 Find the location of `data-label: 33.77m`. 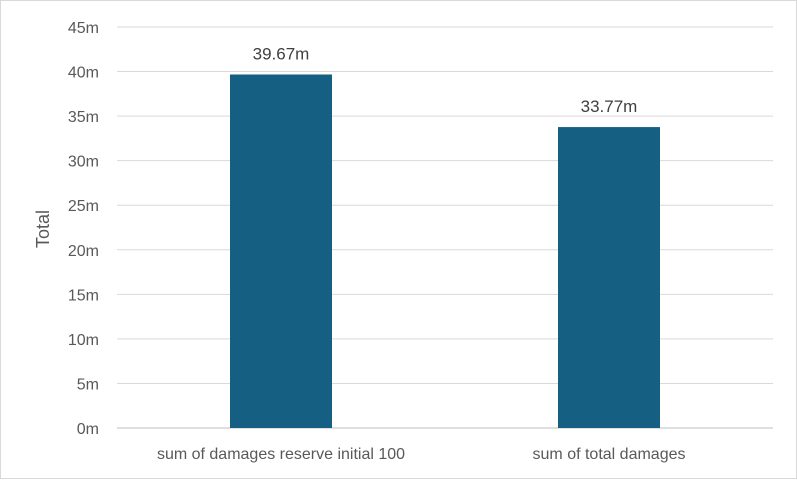

data-label: 33.77m is located at coordinates (609, 106).